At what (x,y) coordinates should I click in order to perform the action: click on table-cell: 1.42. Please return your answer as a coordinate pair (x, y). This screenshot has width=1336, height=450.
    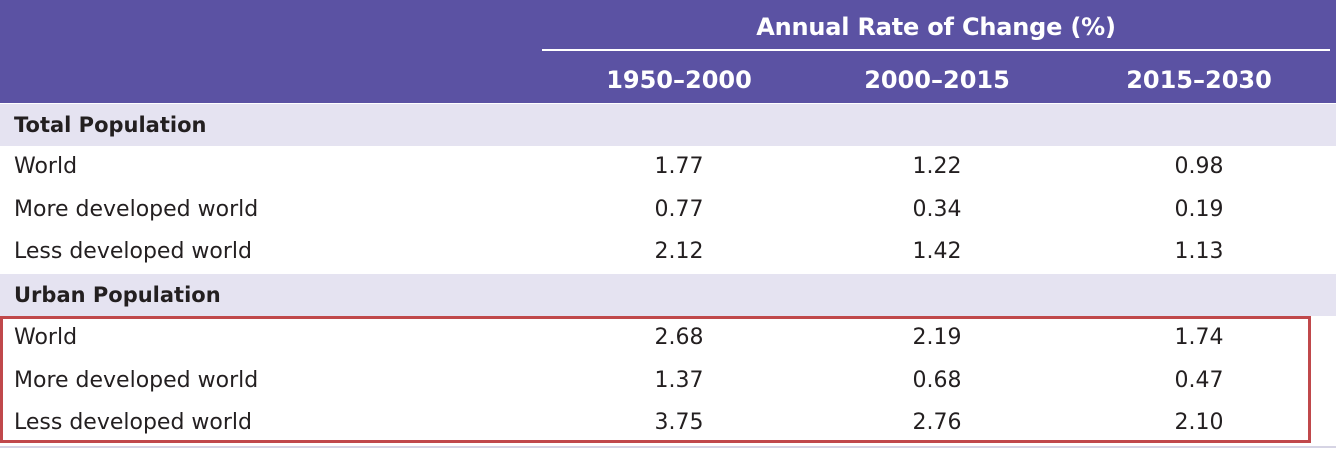
    Looking at the image, I should click on (937, 251).